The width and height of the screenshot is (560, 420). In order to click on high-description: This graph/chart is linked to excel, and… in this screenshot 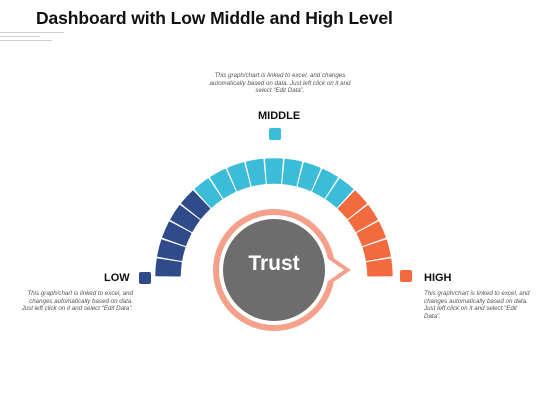, I will do `click(477, 305)`.